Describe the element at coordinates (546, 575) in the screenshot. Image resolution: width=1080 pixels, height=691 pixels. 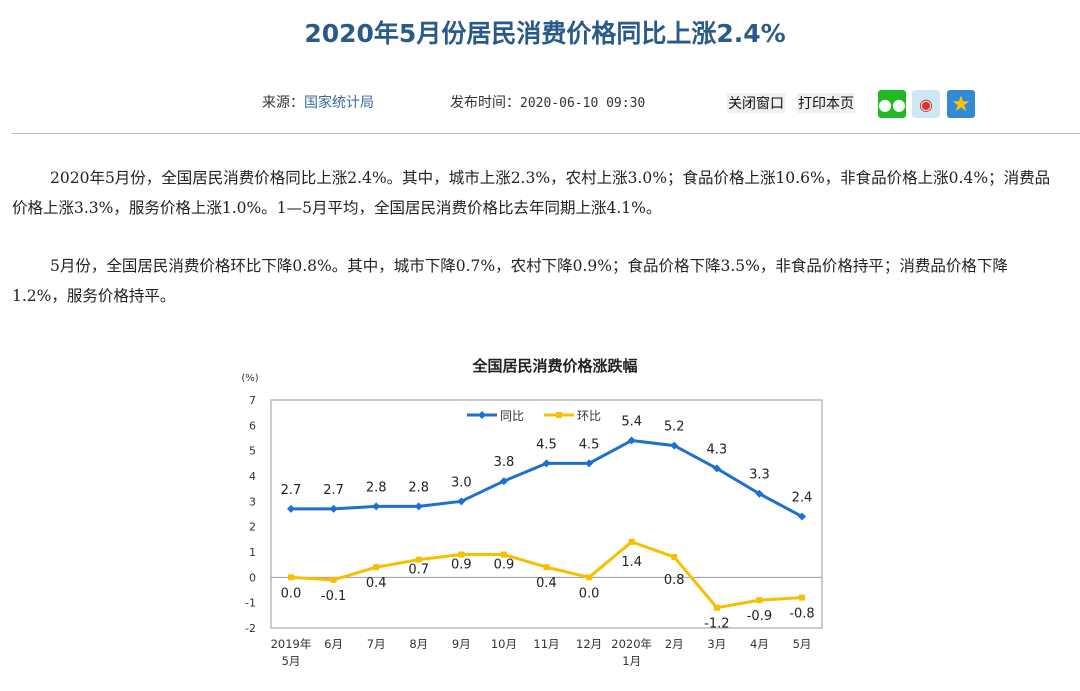
I see `series-line-环比` at that location.